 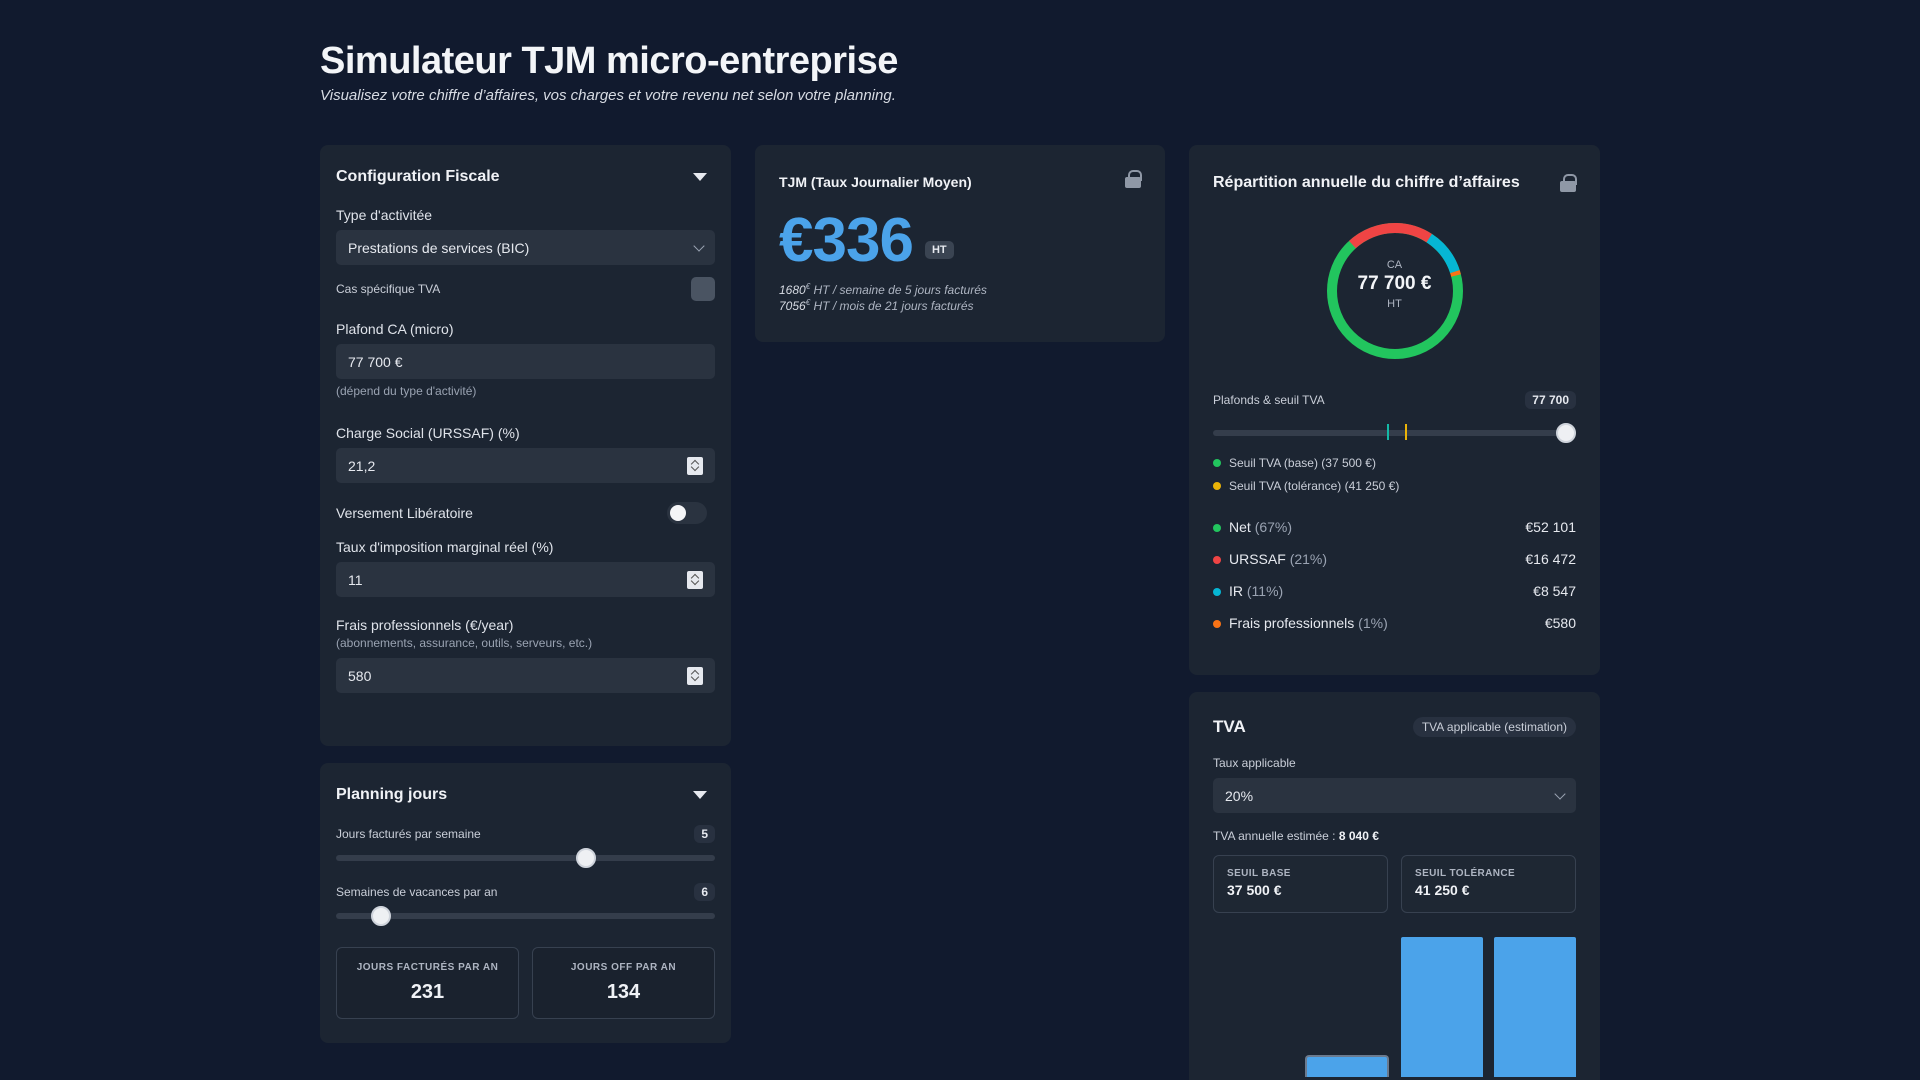 What do you see at coordinates (1265, 591) in the screenshot?
I see `row-pct: (11%)` at bounding box center [1265, 591].